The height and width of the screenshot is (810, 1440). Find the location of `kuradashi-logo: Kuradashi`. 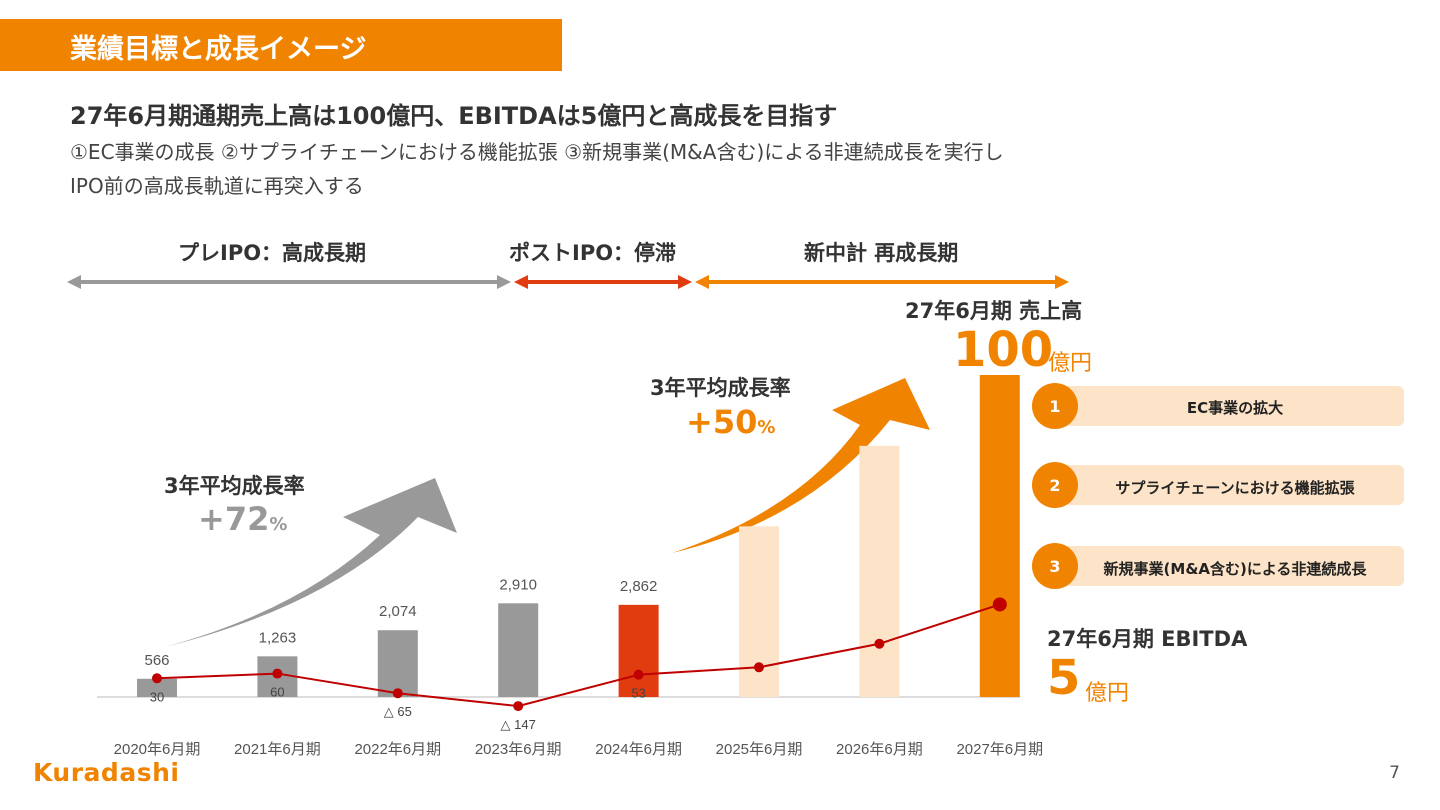

kuradashi-logo: Kuradashi is located at coordinates (106, 772).